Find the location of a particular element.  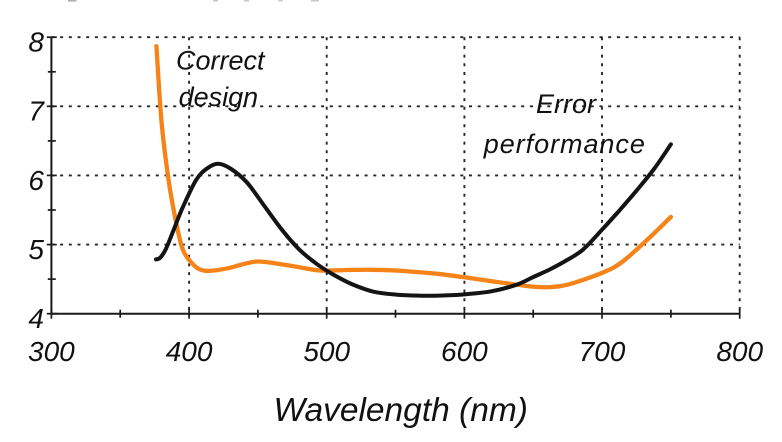

svg-text: 300 is located at coordinates (51, 351).